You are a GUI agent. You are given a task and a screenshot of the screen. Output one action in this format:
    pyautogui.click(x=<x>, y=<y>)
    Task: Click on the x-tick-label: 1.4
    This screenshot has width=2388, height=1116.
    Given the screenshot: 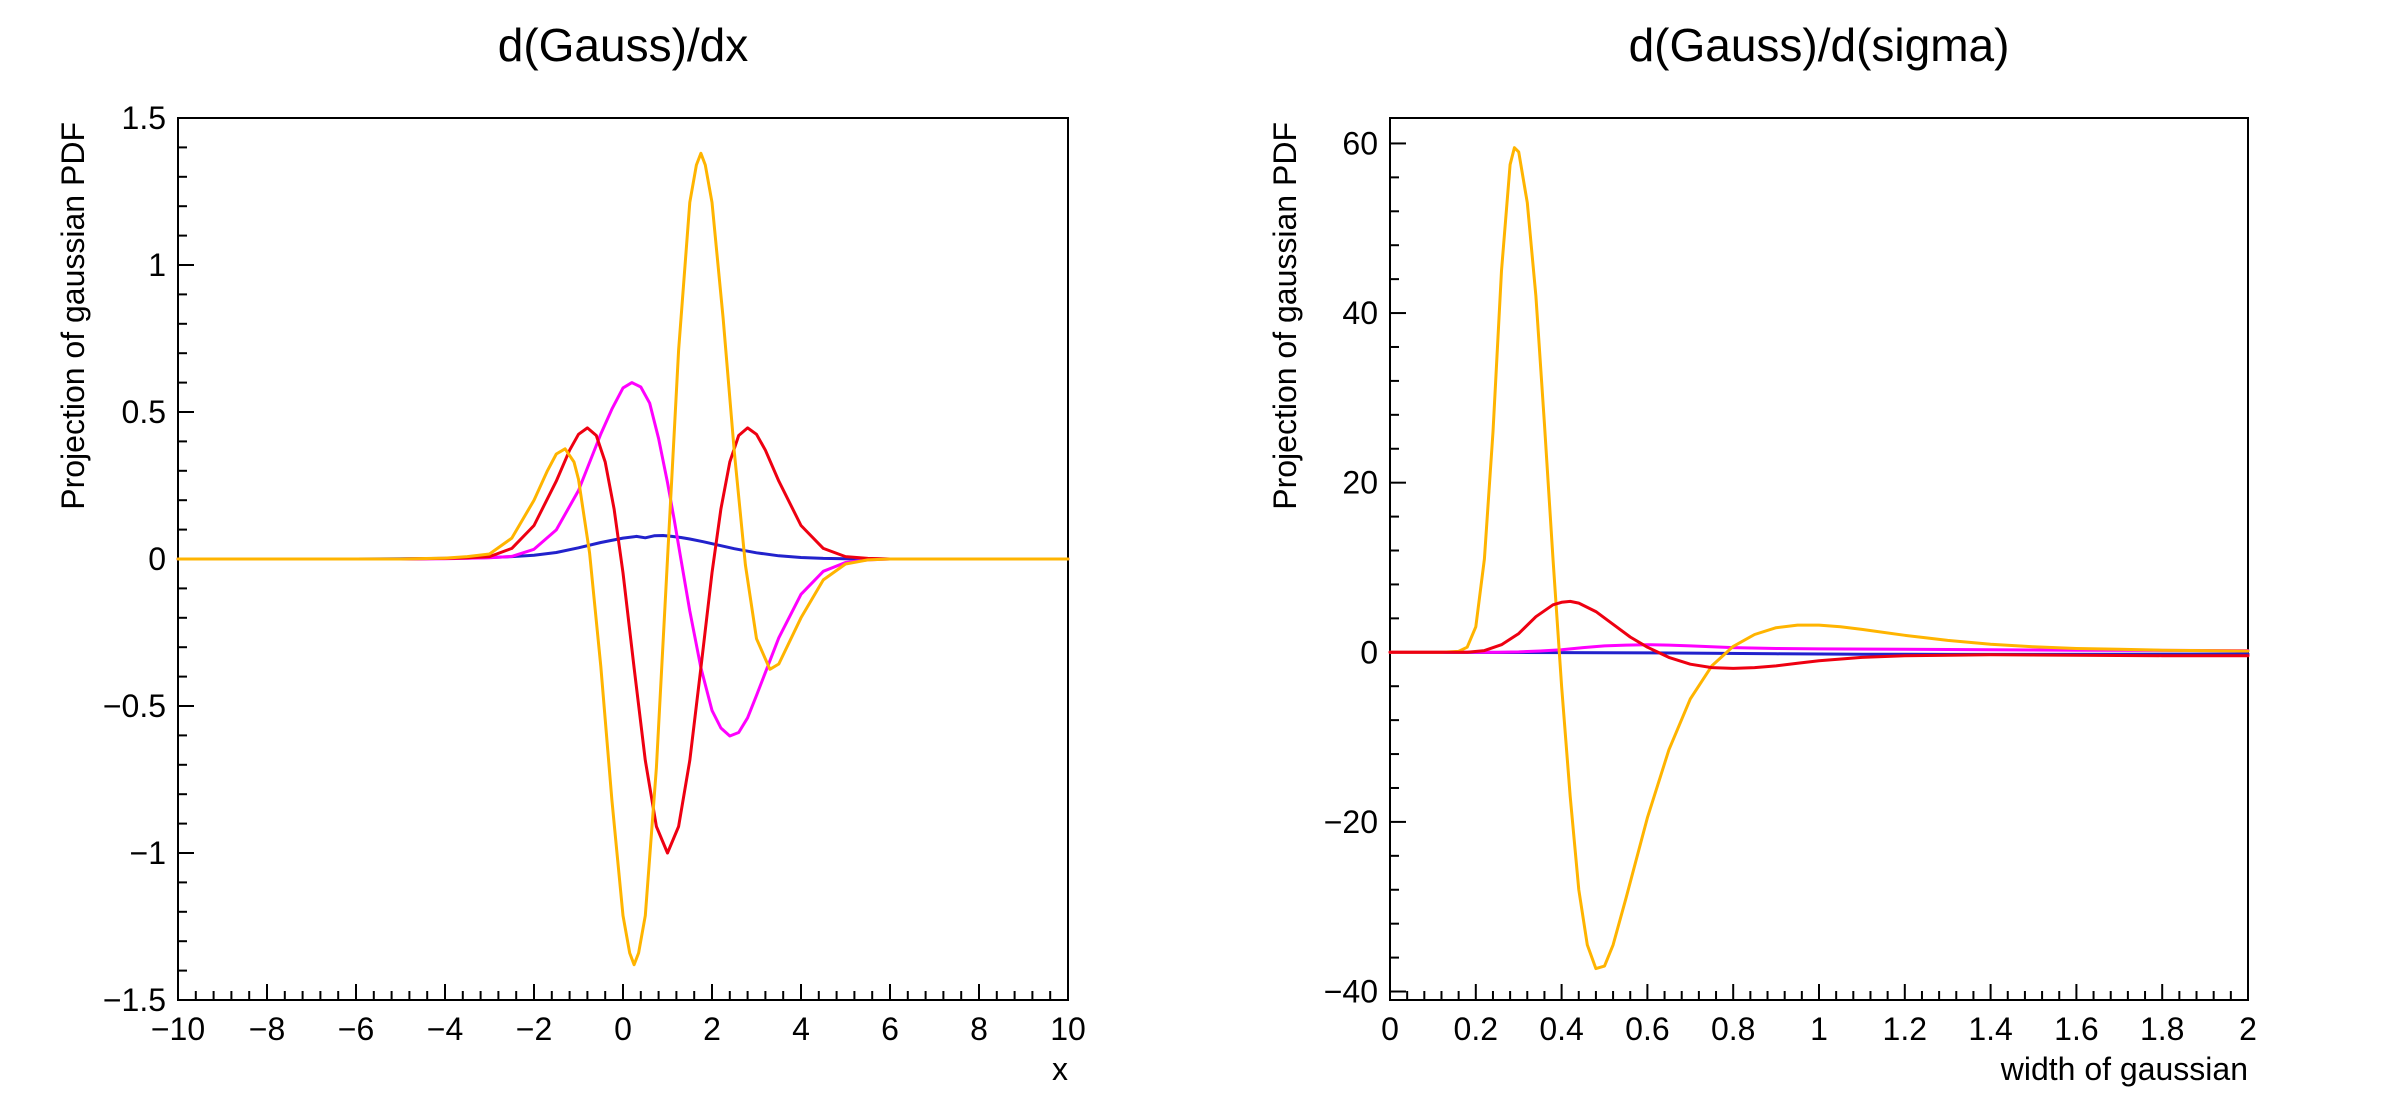 What is the action you would take?
    pyautogui.click(x=1990, y=1029)
    